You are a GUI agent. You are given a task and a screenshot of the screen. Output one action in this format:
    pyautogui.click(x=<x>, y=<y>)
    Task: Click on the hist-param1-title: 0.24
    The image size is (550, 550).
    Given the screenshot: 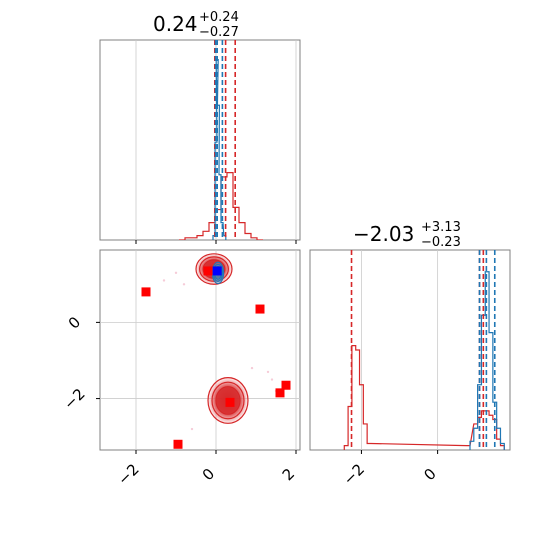 What is the action you would take?
    pyautogui.click(x=175, y=24)
    